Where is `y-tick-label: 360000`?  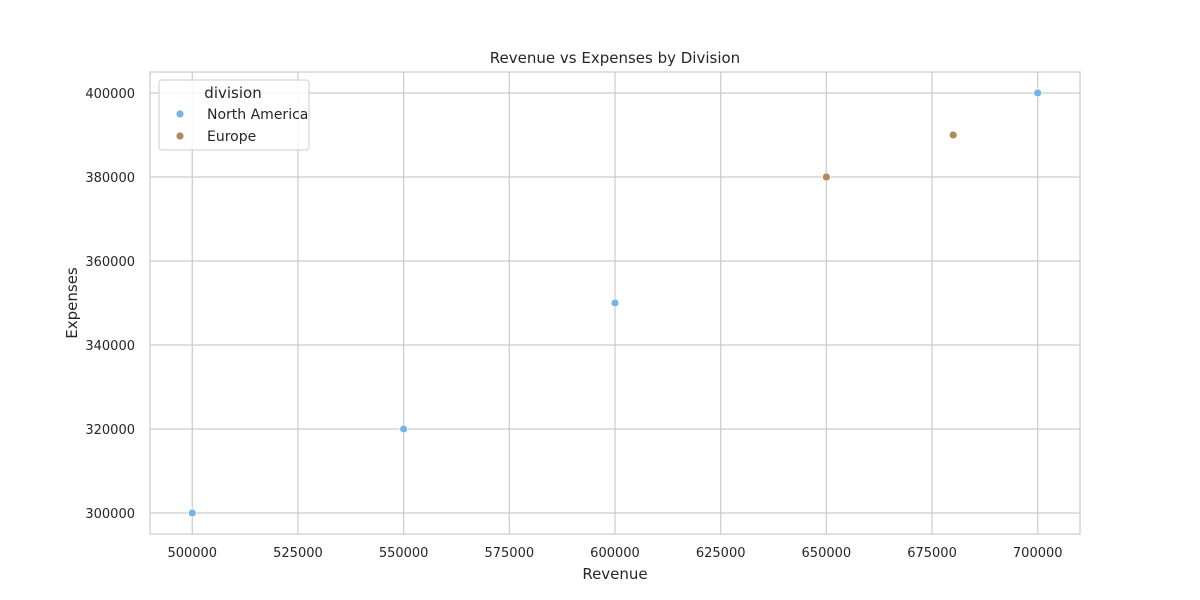 y-tick-label: 360000 is located at coordinates (110, 262).